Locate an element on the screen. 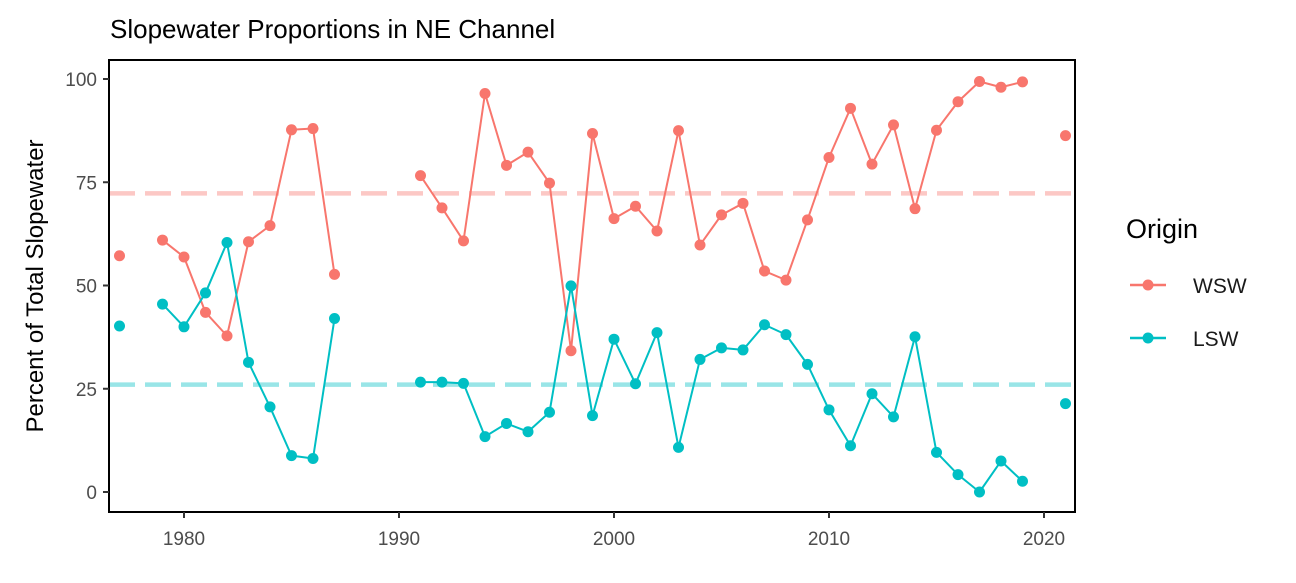 Image resolution: width=1296 pixels, height=583 pixels. data-point-lsw-2006 is located at coordinates (743, 350).